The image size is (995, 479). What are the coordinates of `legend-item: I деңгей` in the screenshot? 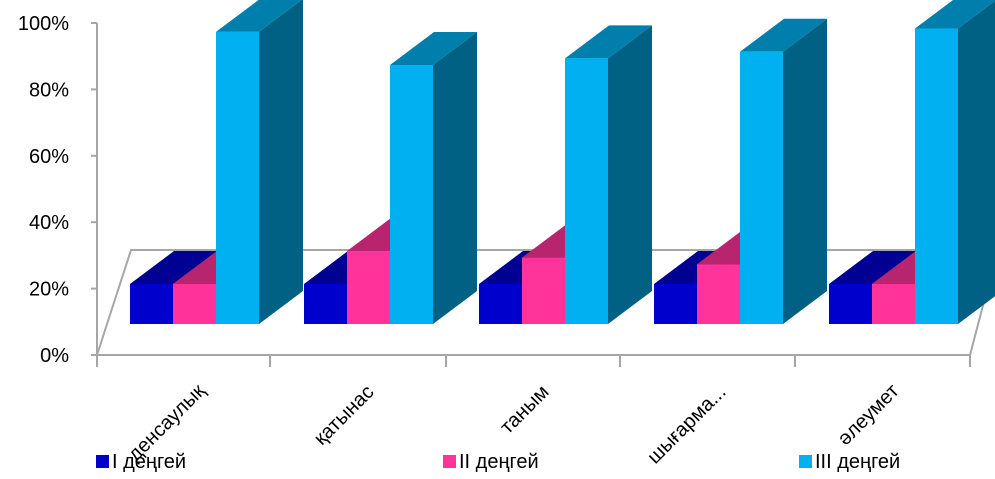 It's located at (141, 462).